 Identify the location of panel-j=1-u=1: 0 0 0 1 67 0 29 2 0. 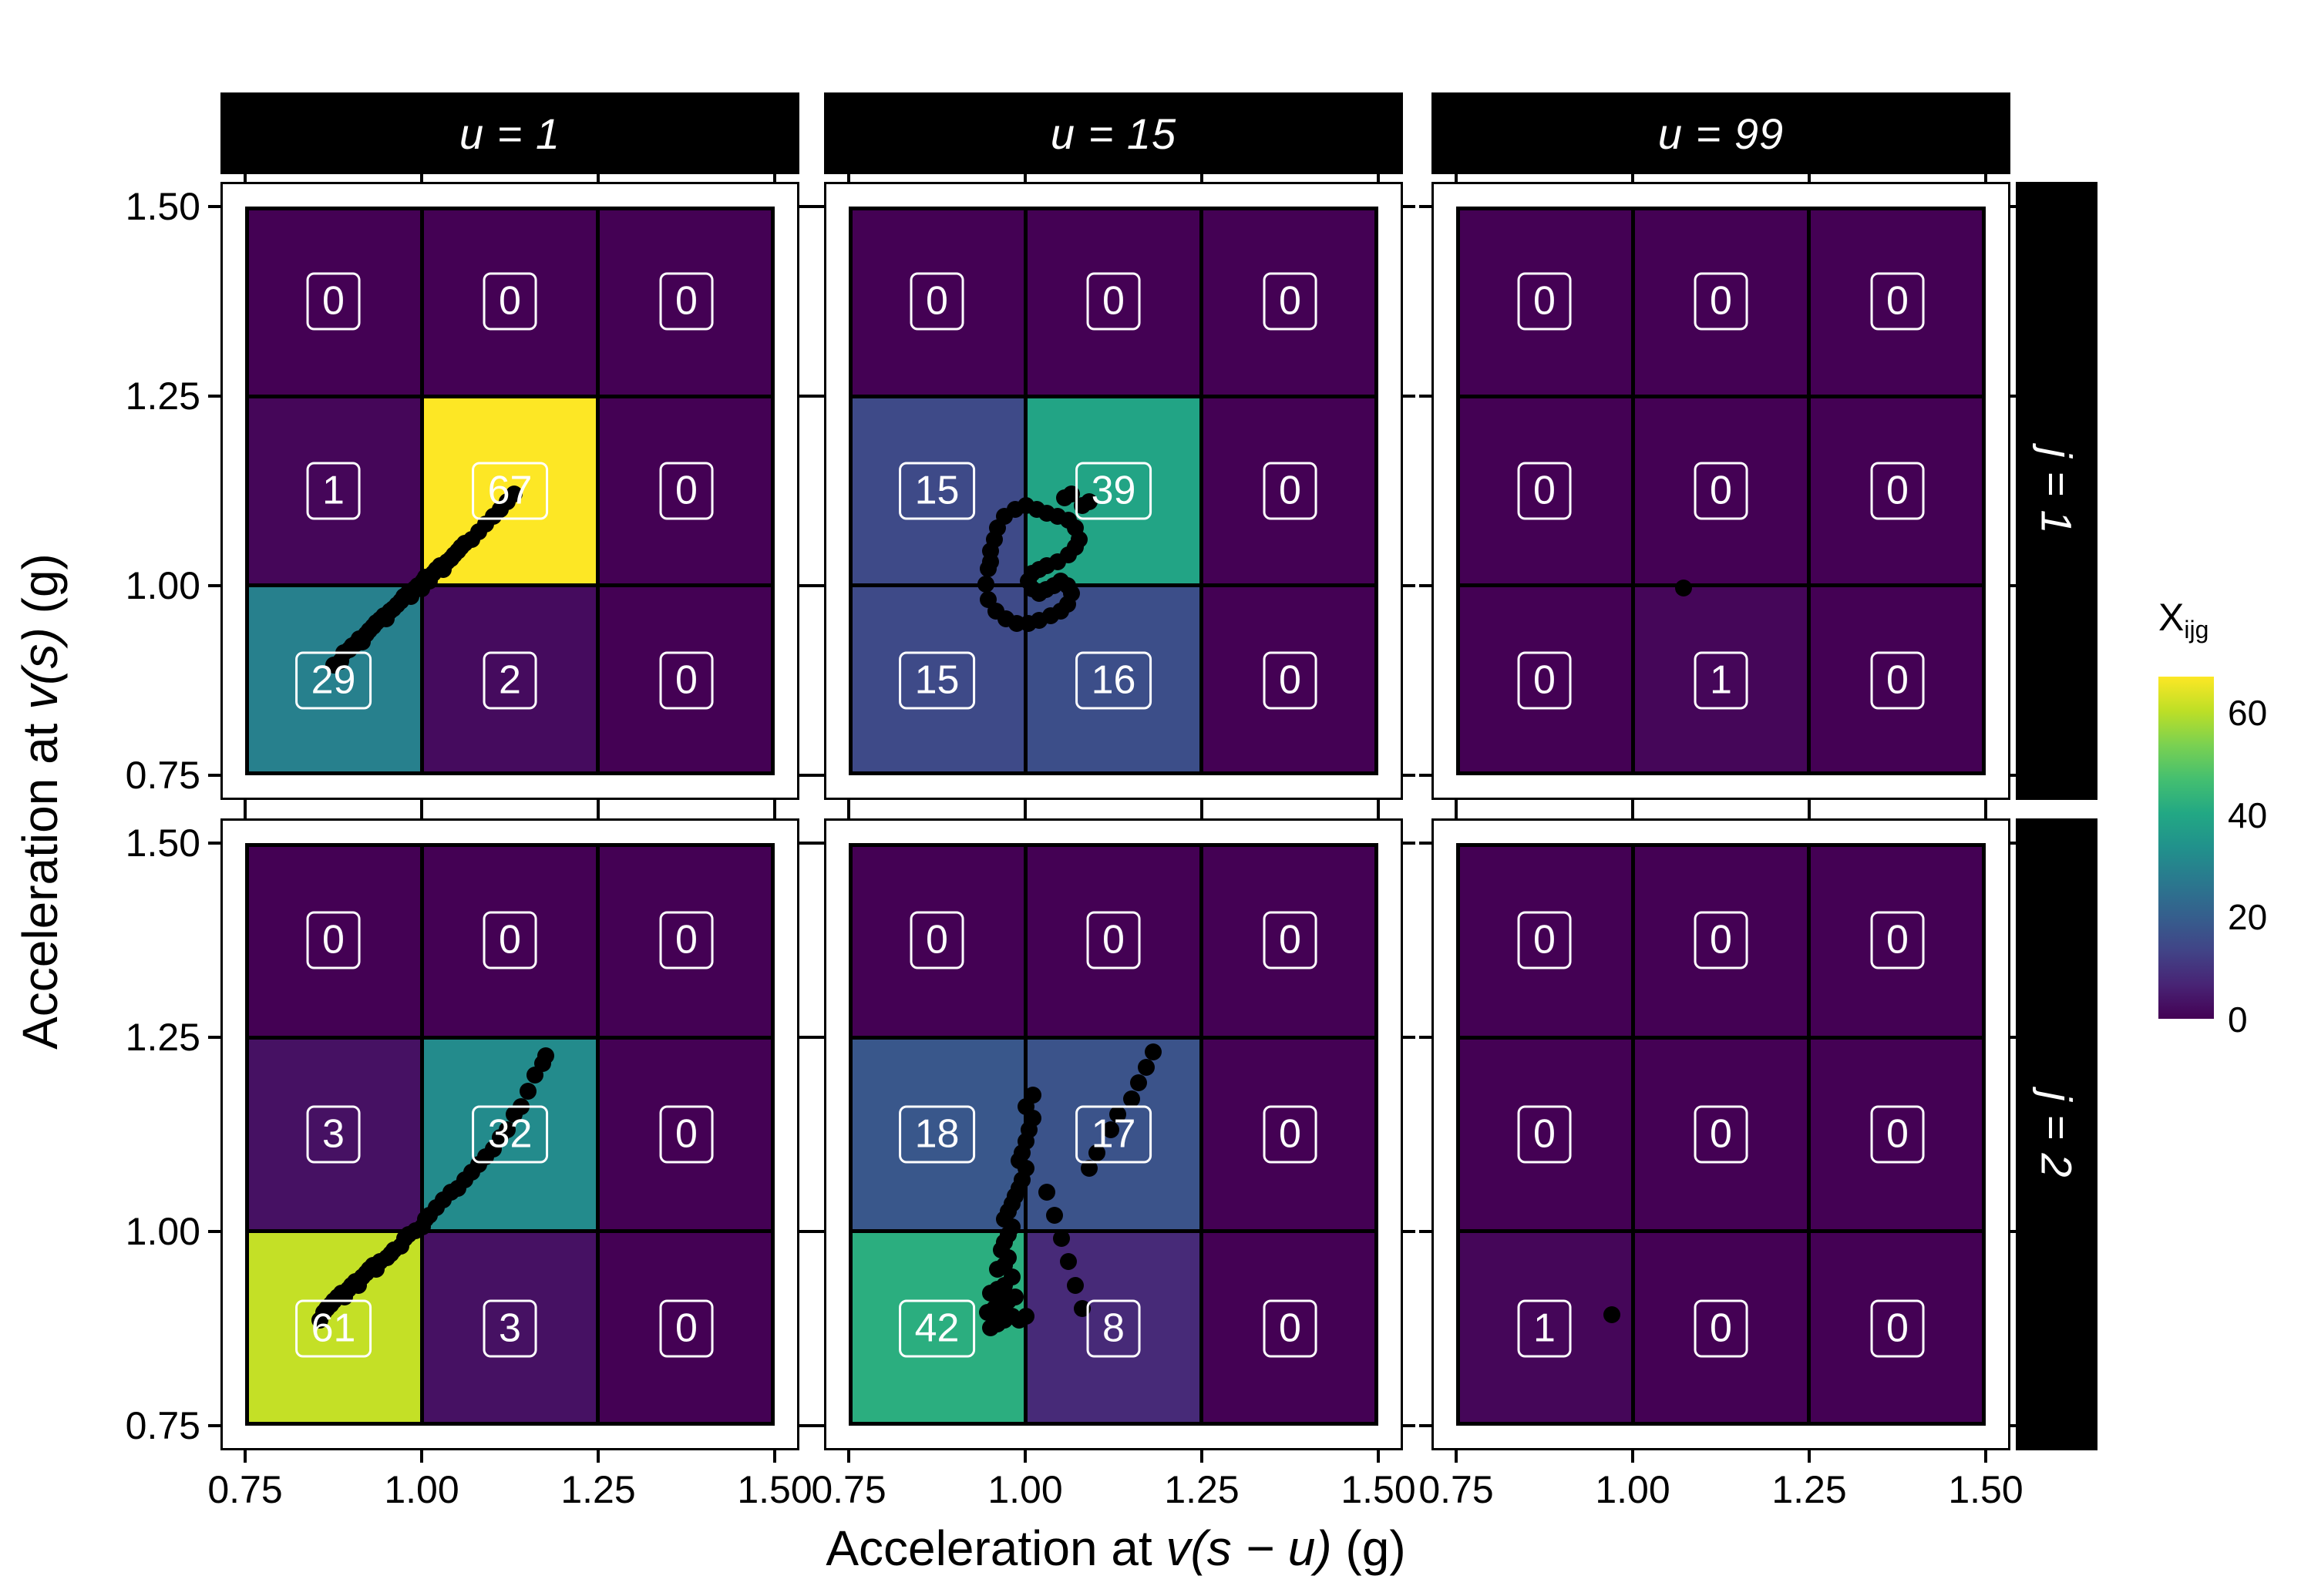
(509, 491).